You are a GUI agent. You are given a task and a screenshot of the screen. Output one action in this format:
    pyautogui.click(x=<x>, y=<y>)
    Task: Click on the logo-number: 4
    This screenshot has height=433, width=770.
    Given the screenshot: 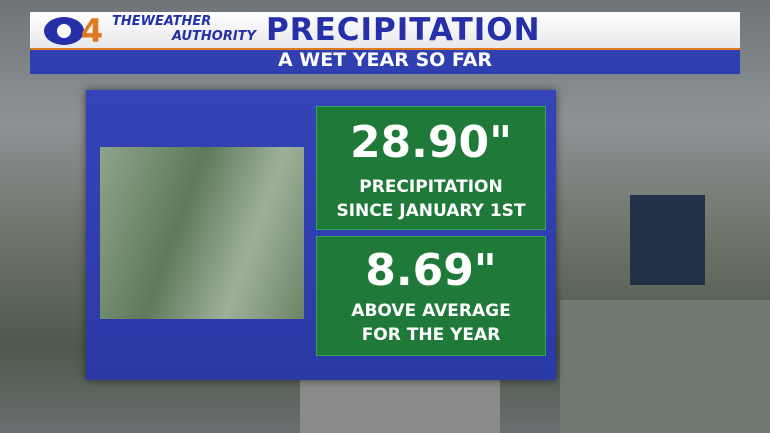 What is the action you would take?
    pyautogui.click(x=92, y=31)
    